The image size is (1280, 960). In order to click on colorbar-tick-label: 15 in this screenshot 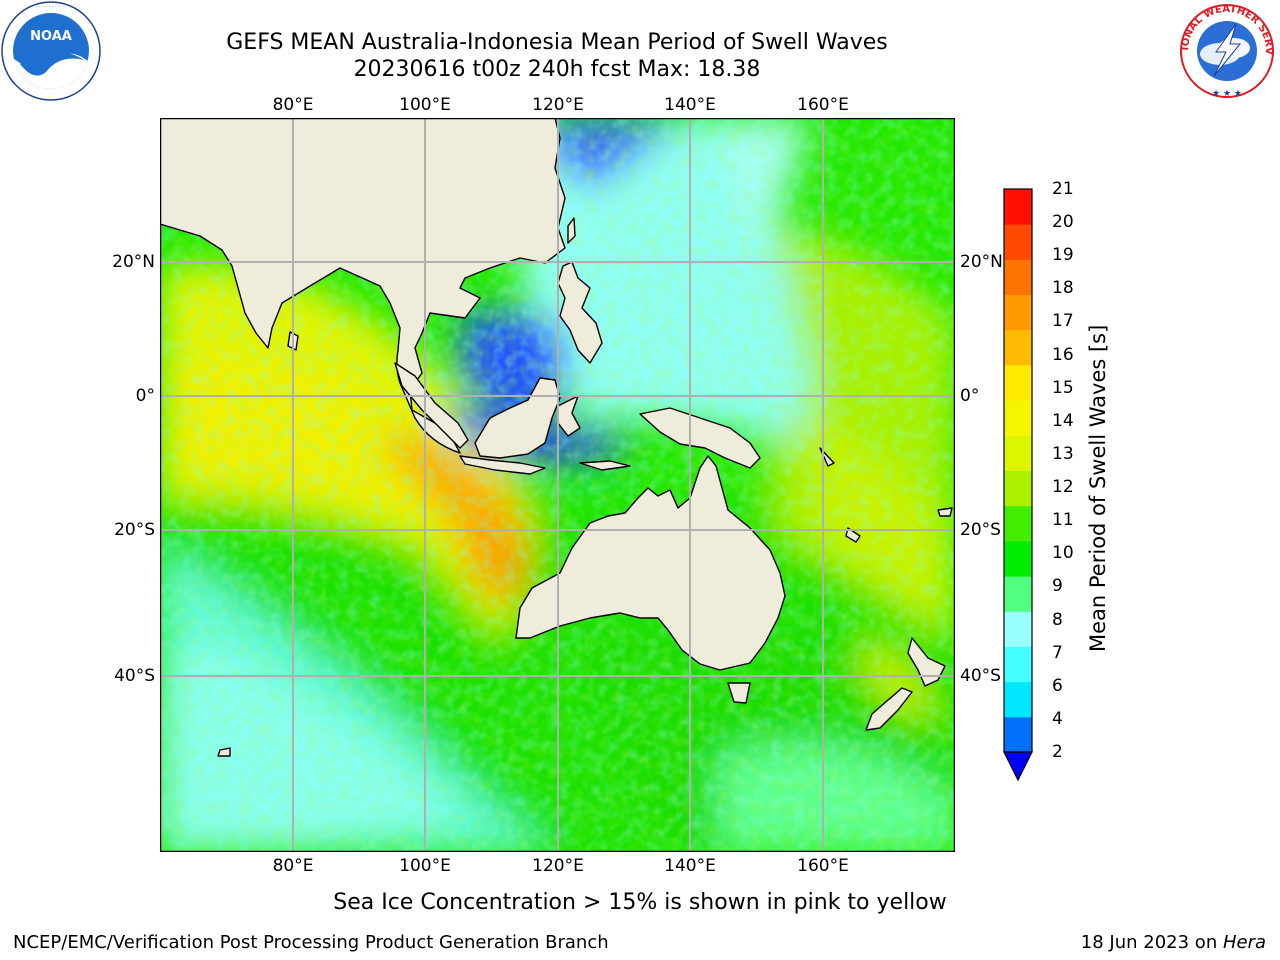, I will do `click(1063, 387)`.